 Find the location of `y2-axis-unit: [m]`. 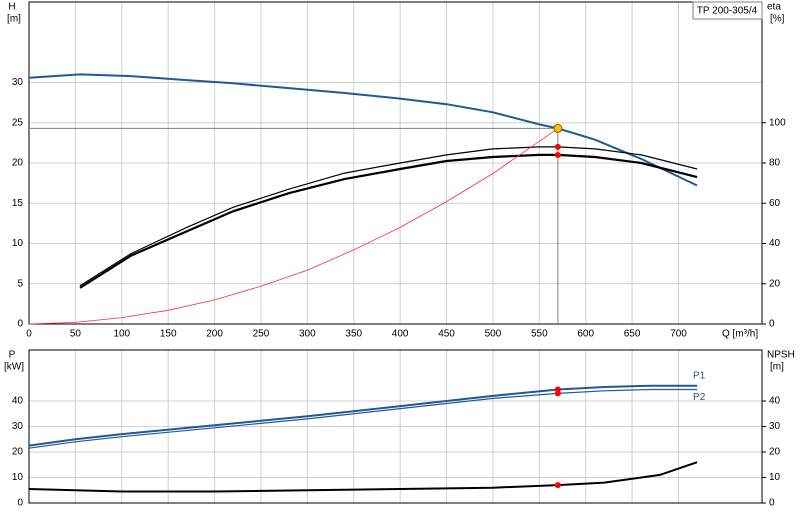

y2-axis-unit: [m] is located at coordinates (777, 367).